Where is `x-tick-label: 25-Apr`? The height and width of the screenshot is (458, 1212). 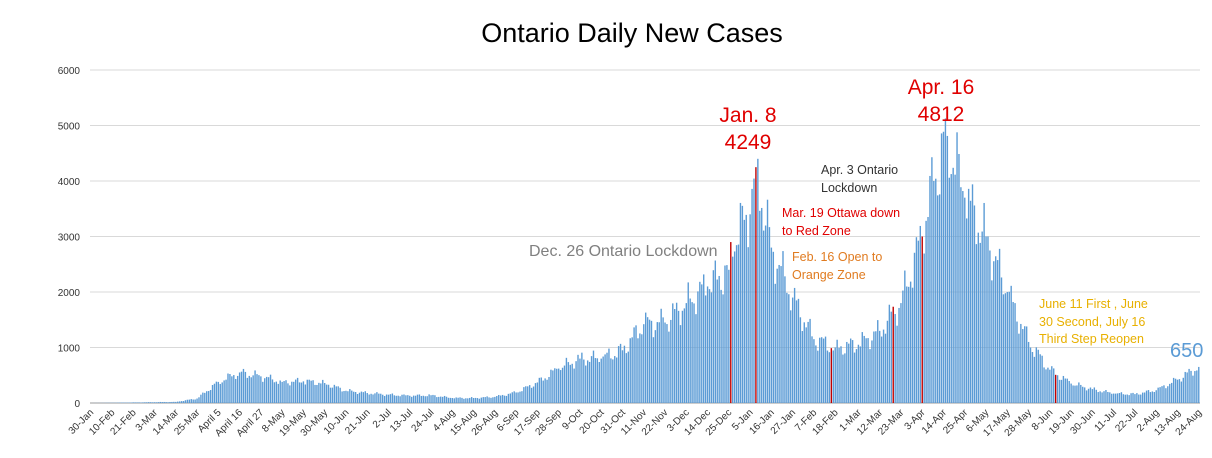 x-tick-label: 25-Apr is located at coordinates (955, 421).